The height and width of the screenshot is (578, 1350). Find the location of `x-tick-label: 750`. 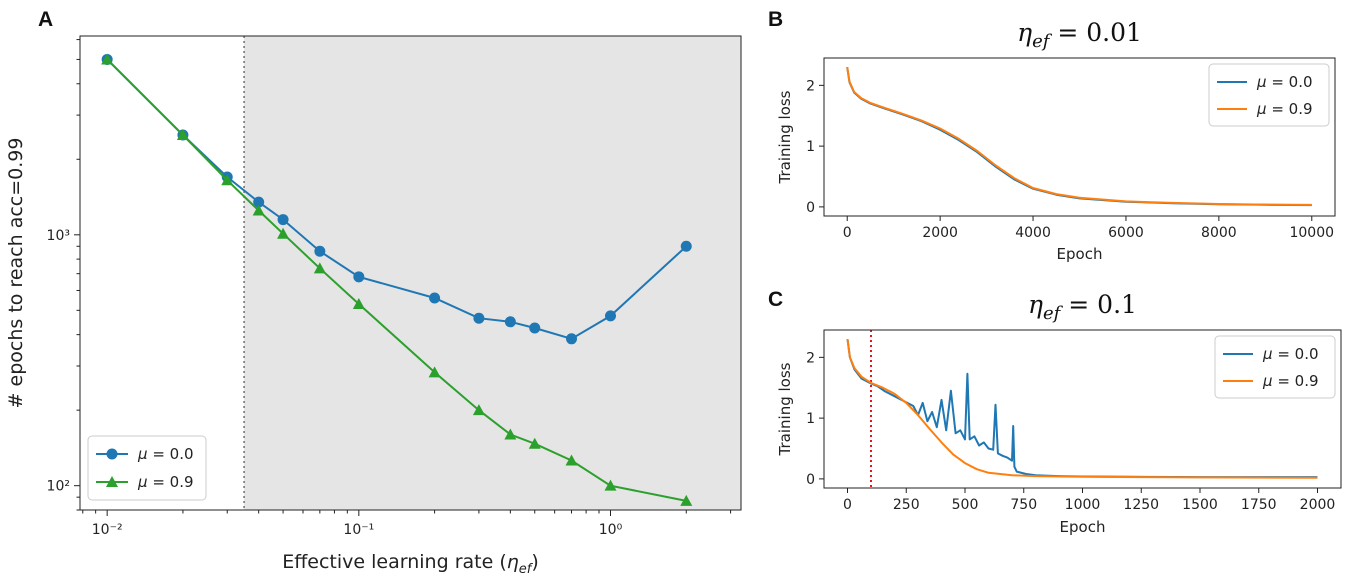

x-tick-label: 750 is located at coordinates (1023, 505).